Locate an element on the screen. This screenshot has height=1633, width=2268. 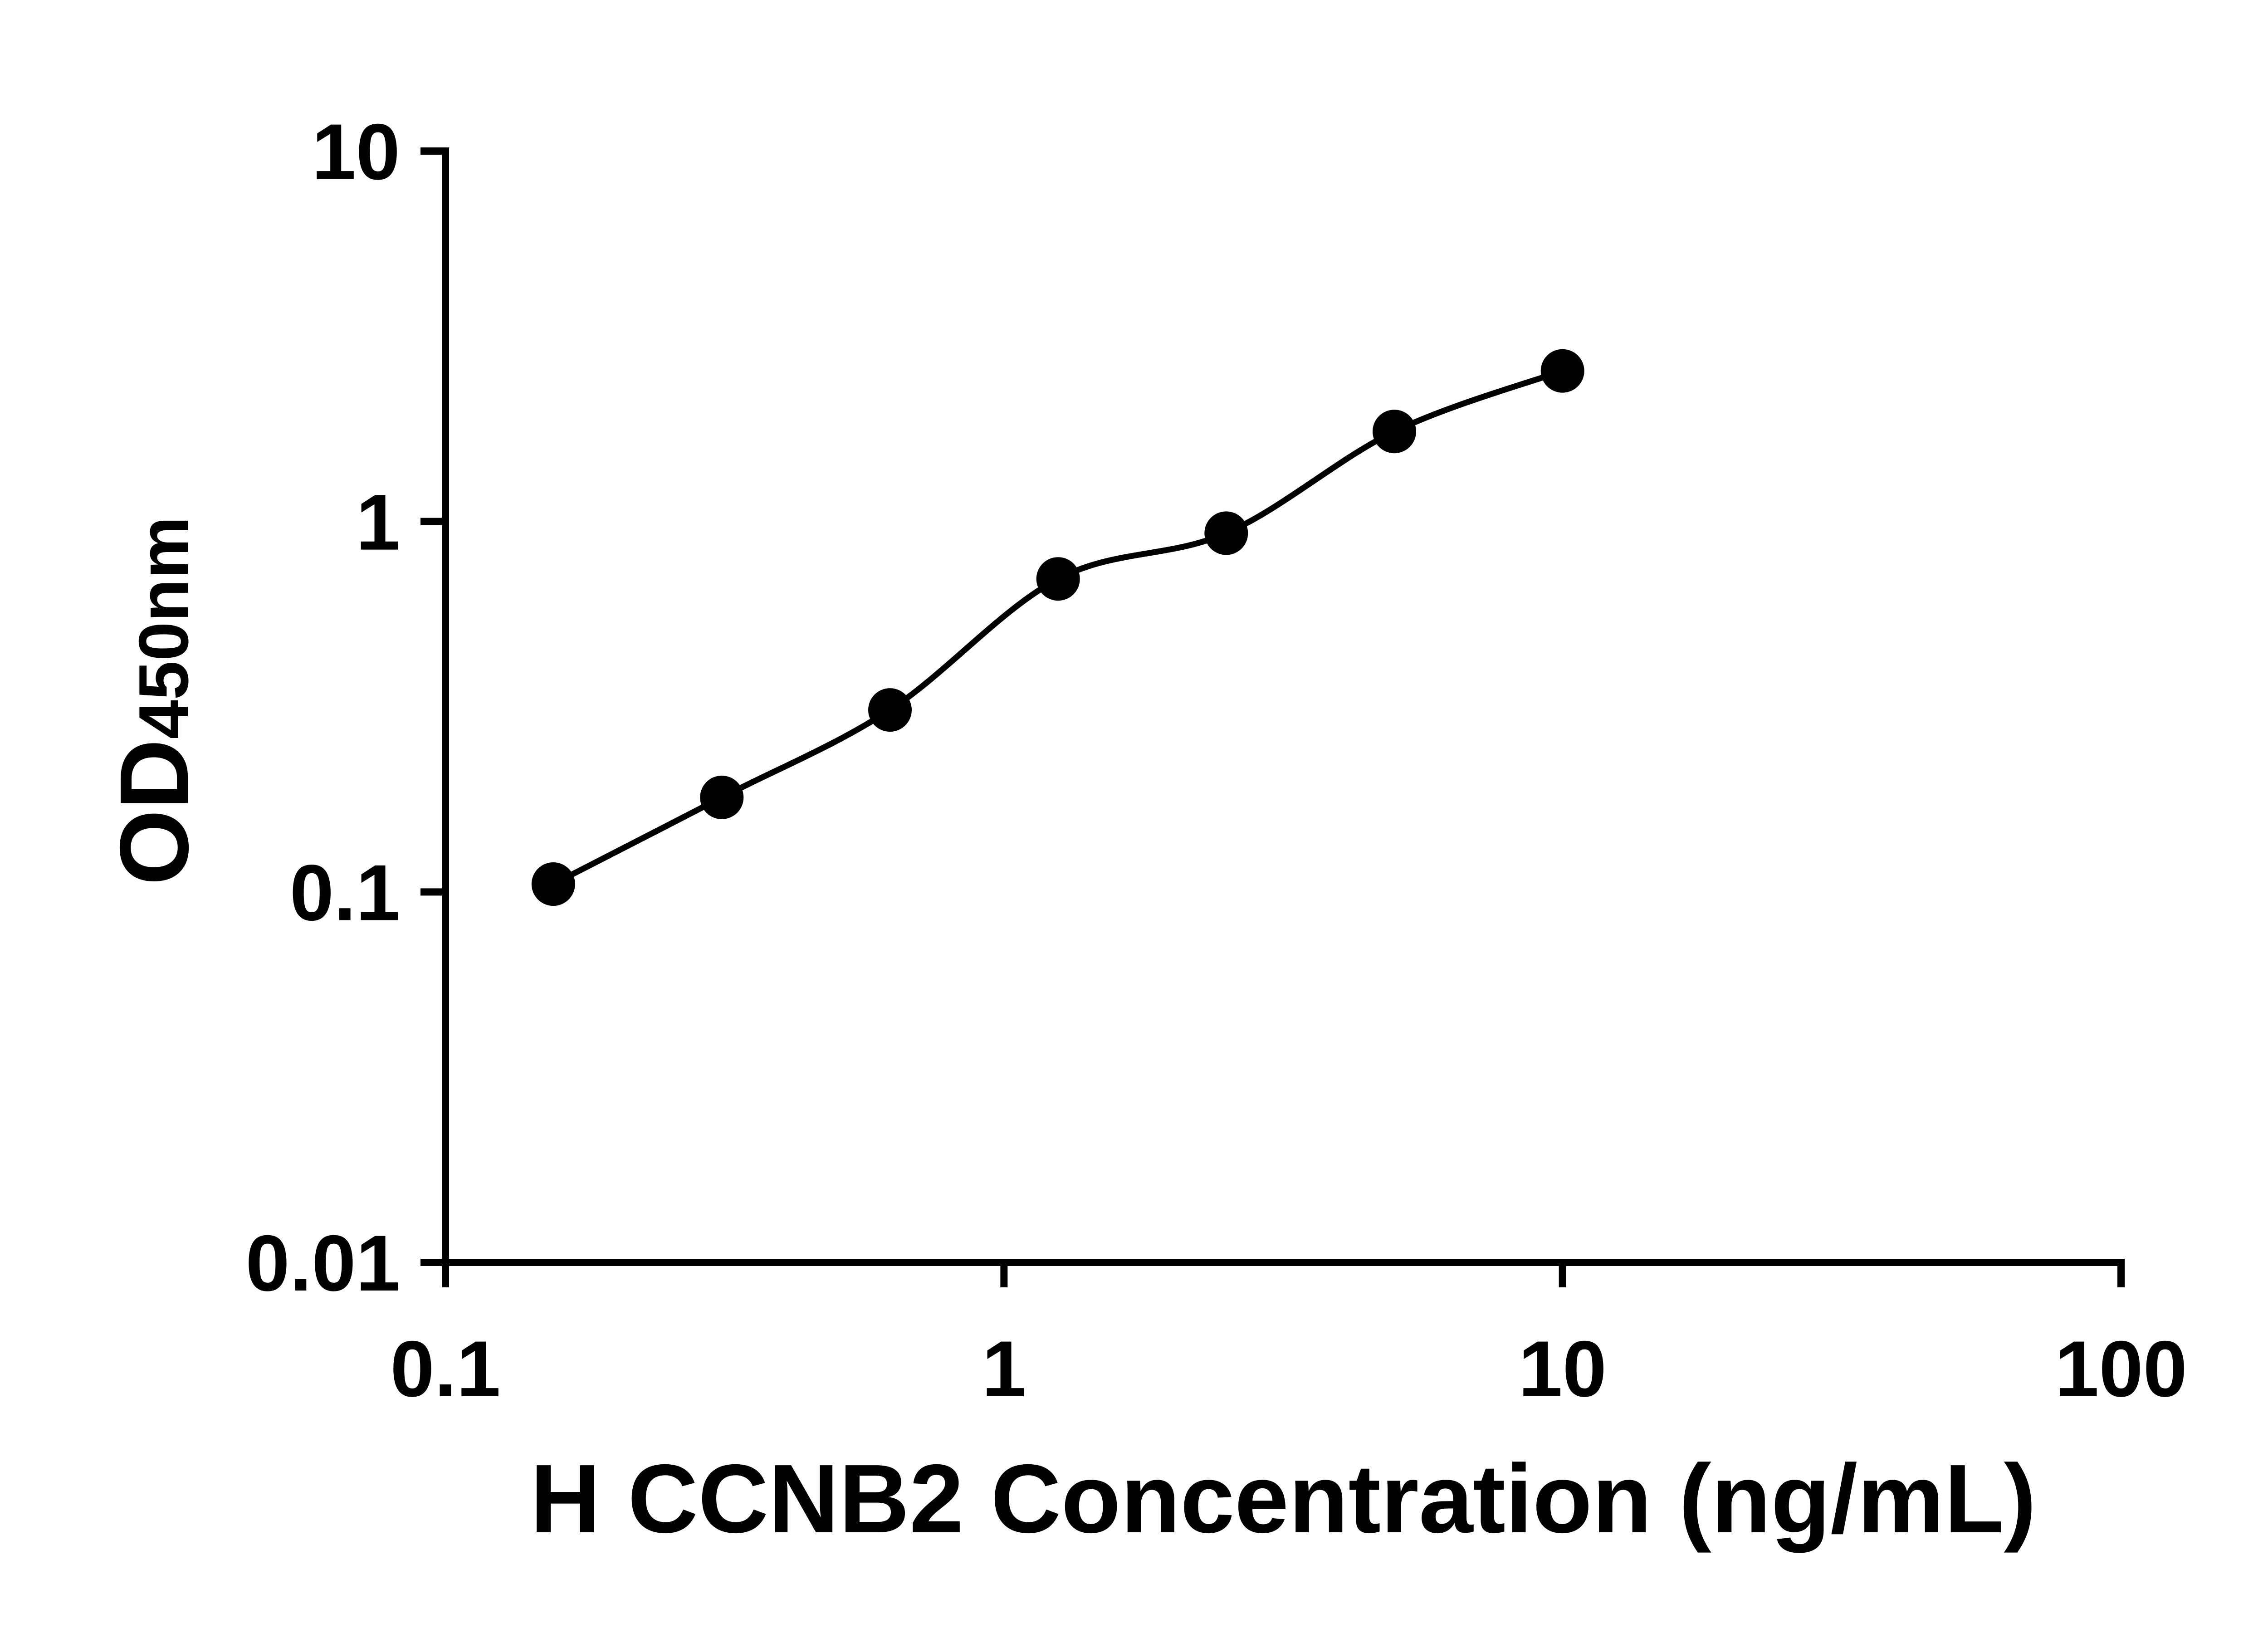
y-axis-tick-label: 0.1 is located at coordinates (345, 893).